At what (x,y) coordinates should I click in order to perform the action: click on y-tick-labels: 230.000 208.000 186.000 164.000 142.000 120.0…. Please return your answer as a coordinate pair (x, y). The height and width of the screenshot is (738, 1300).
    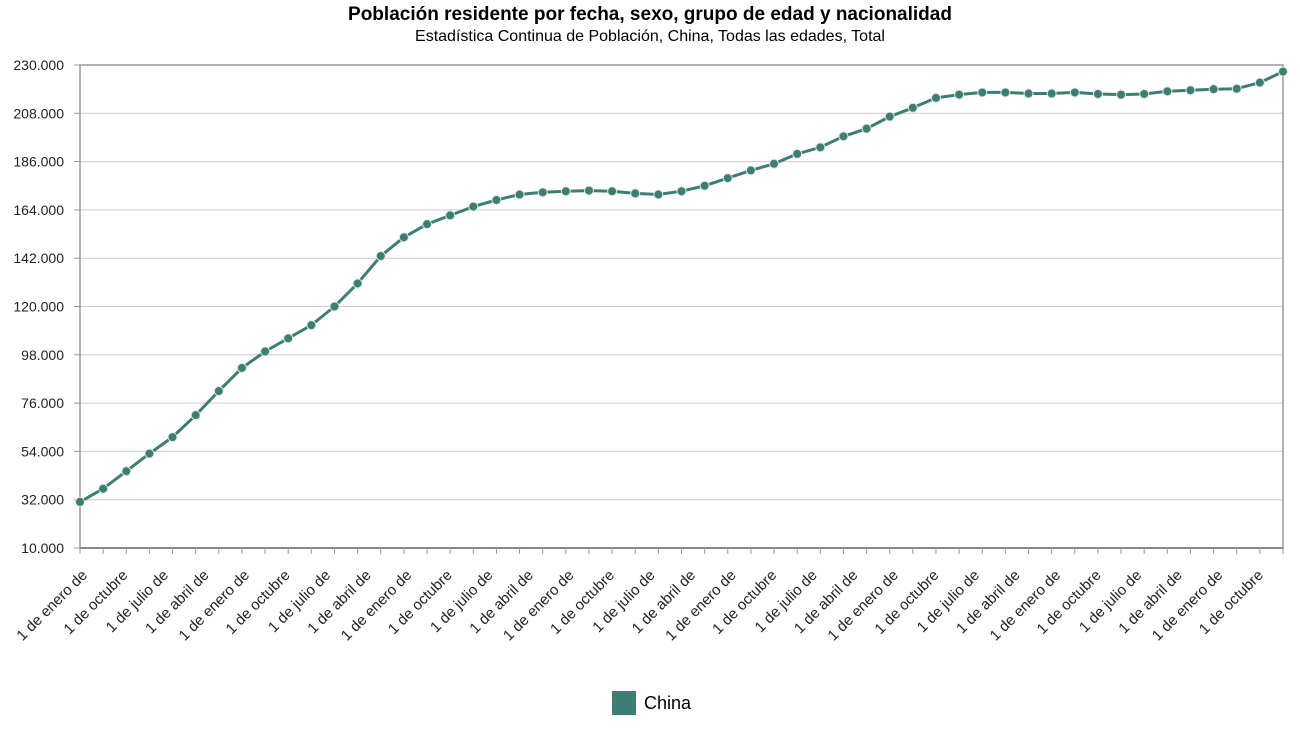
    Looking at the image, I should click on (38, 306).